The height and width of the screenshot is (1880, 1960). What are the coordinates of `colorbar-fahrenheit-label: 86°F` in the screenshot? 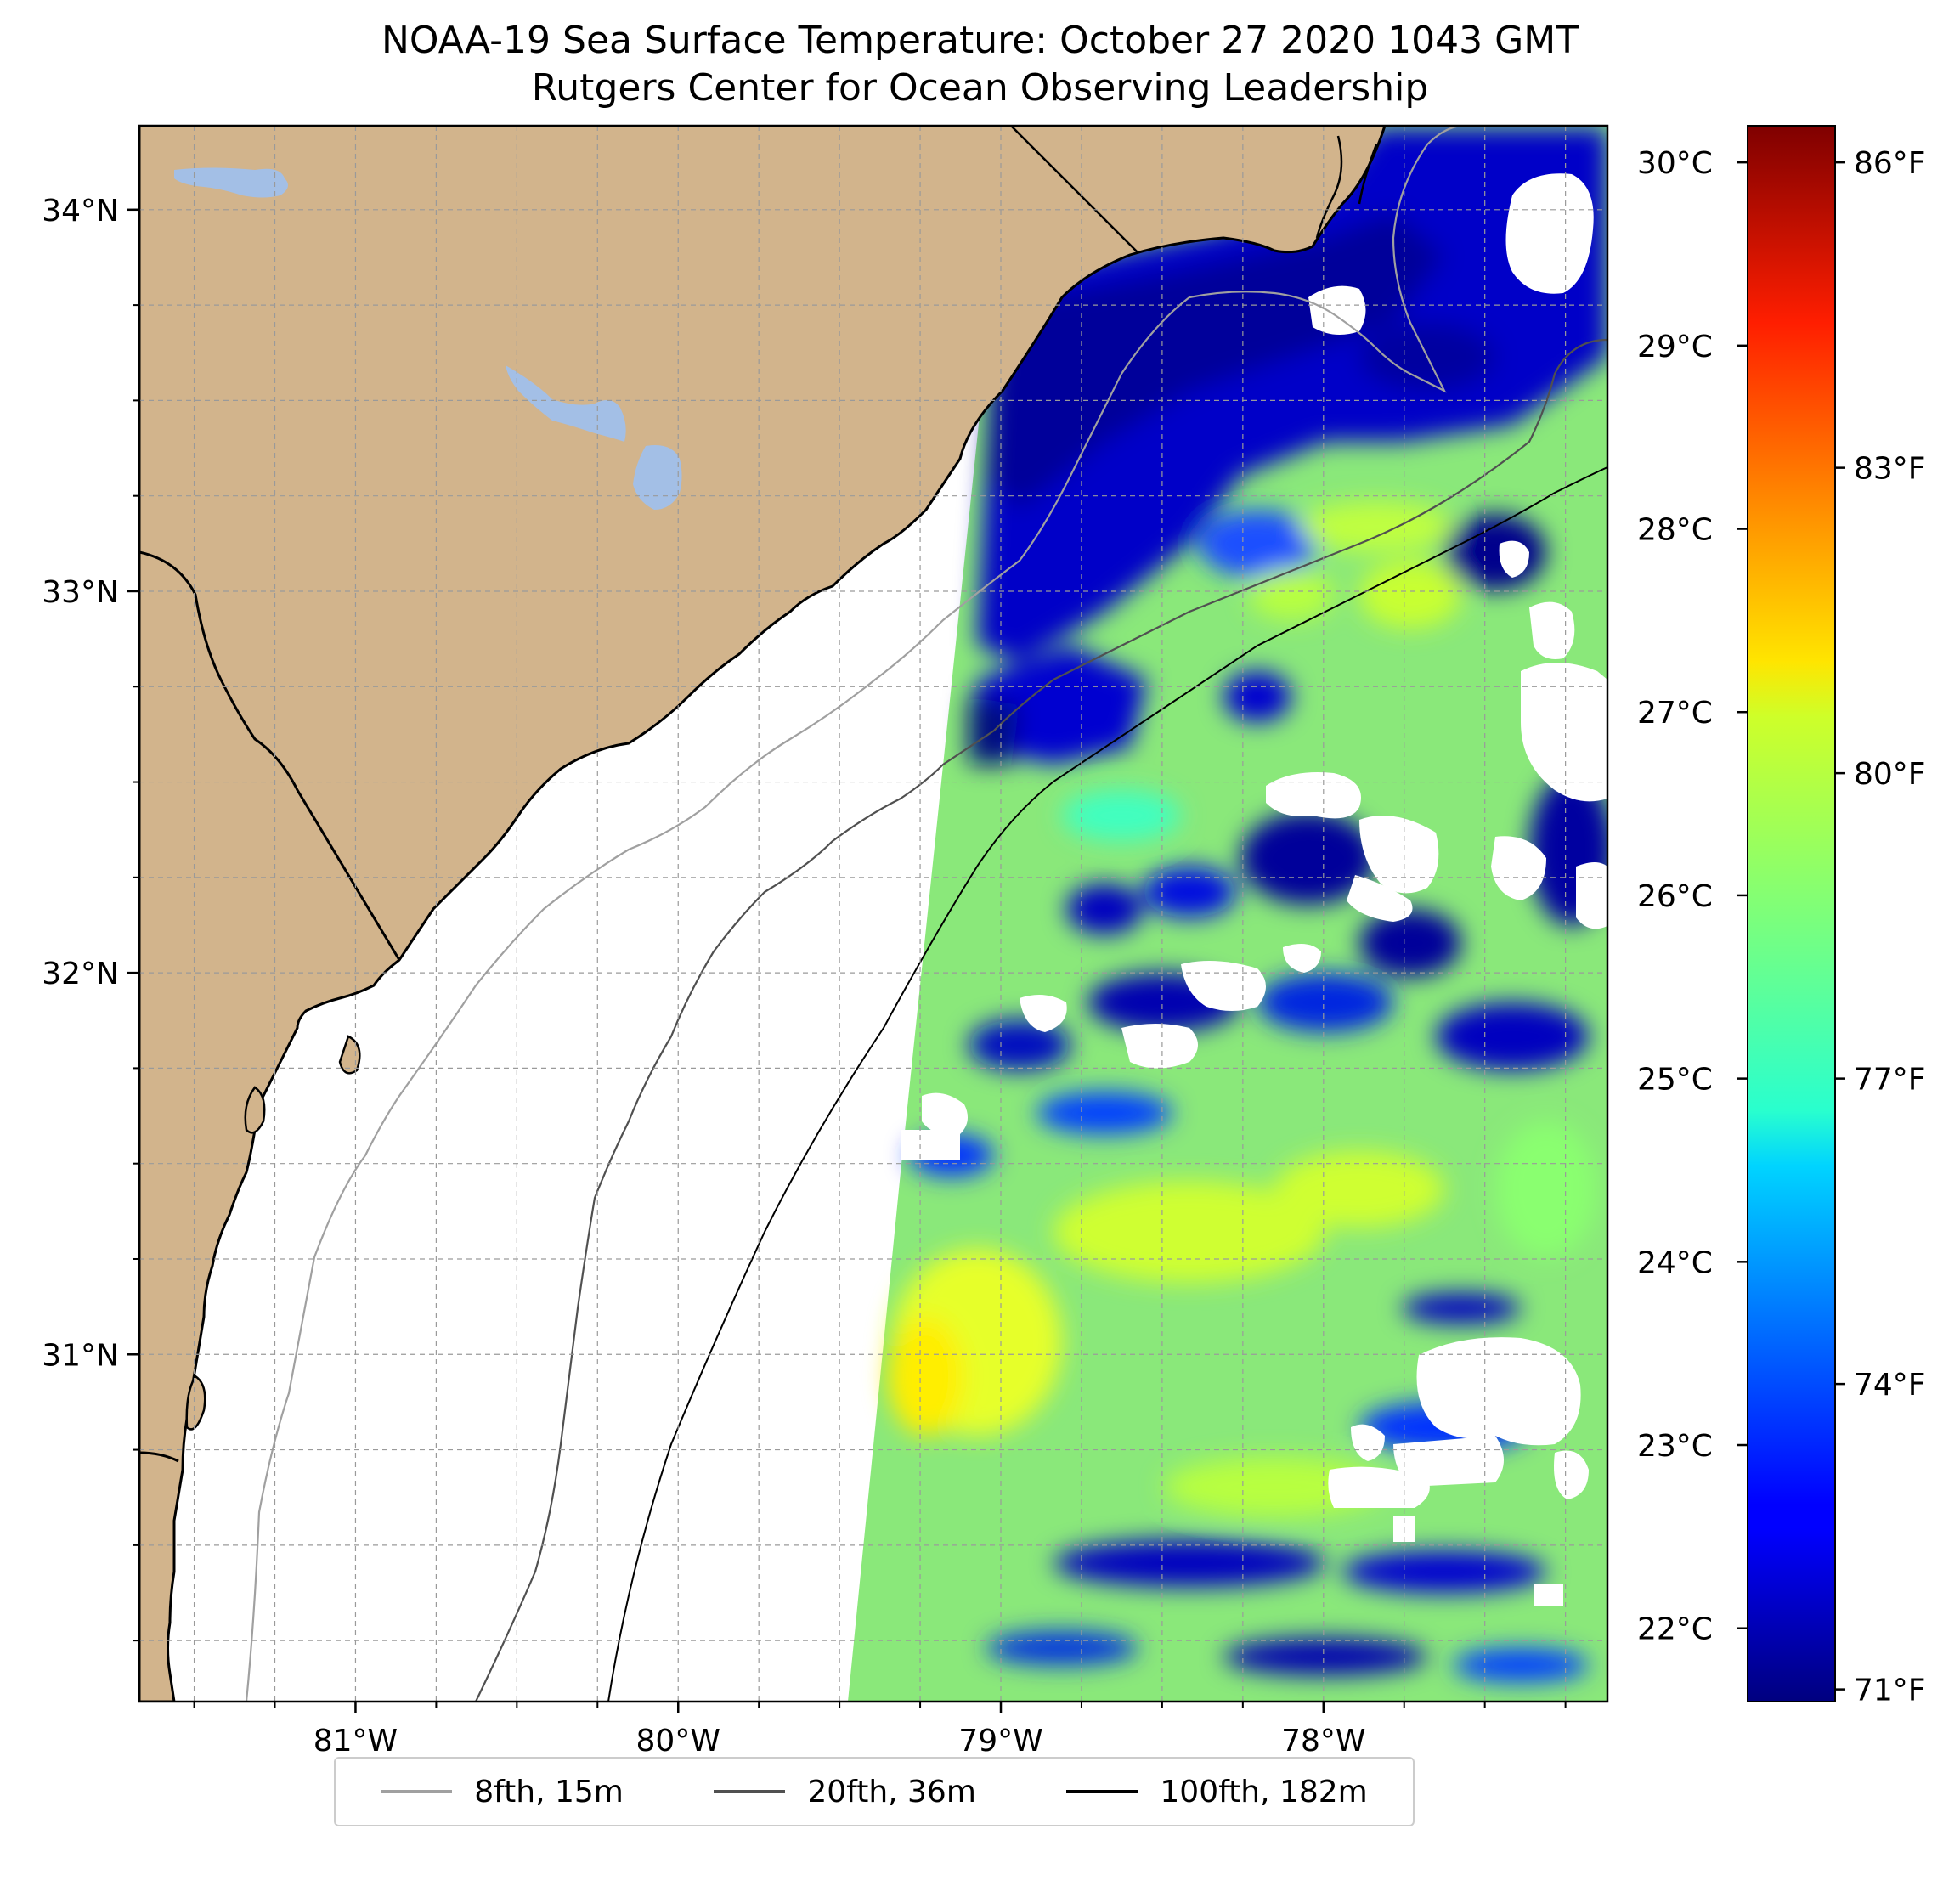 It's located at (1890, 164).